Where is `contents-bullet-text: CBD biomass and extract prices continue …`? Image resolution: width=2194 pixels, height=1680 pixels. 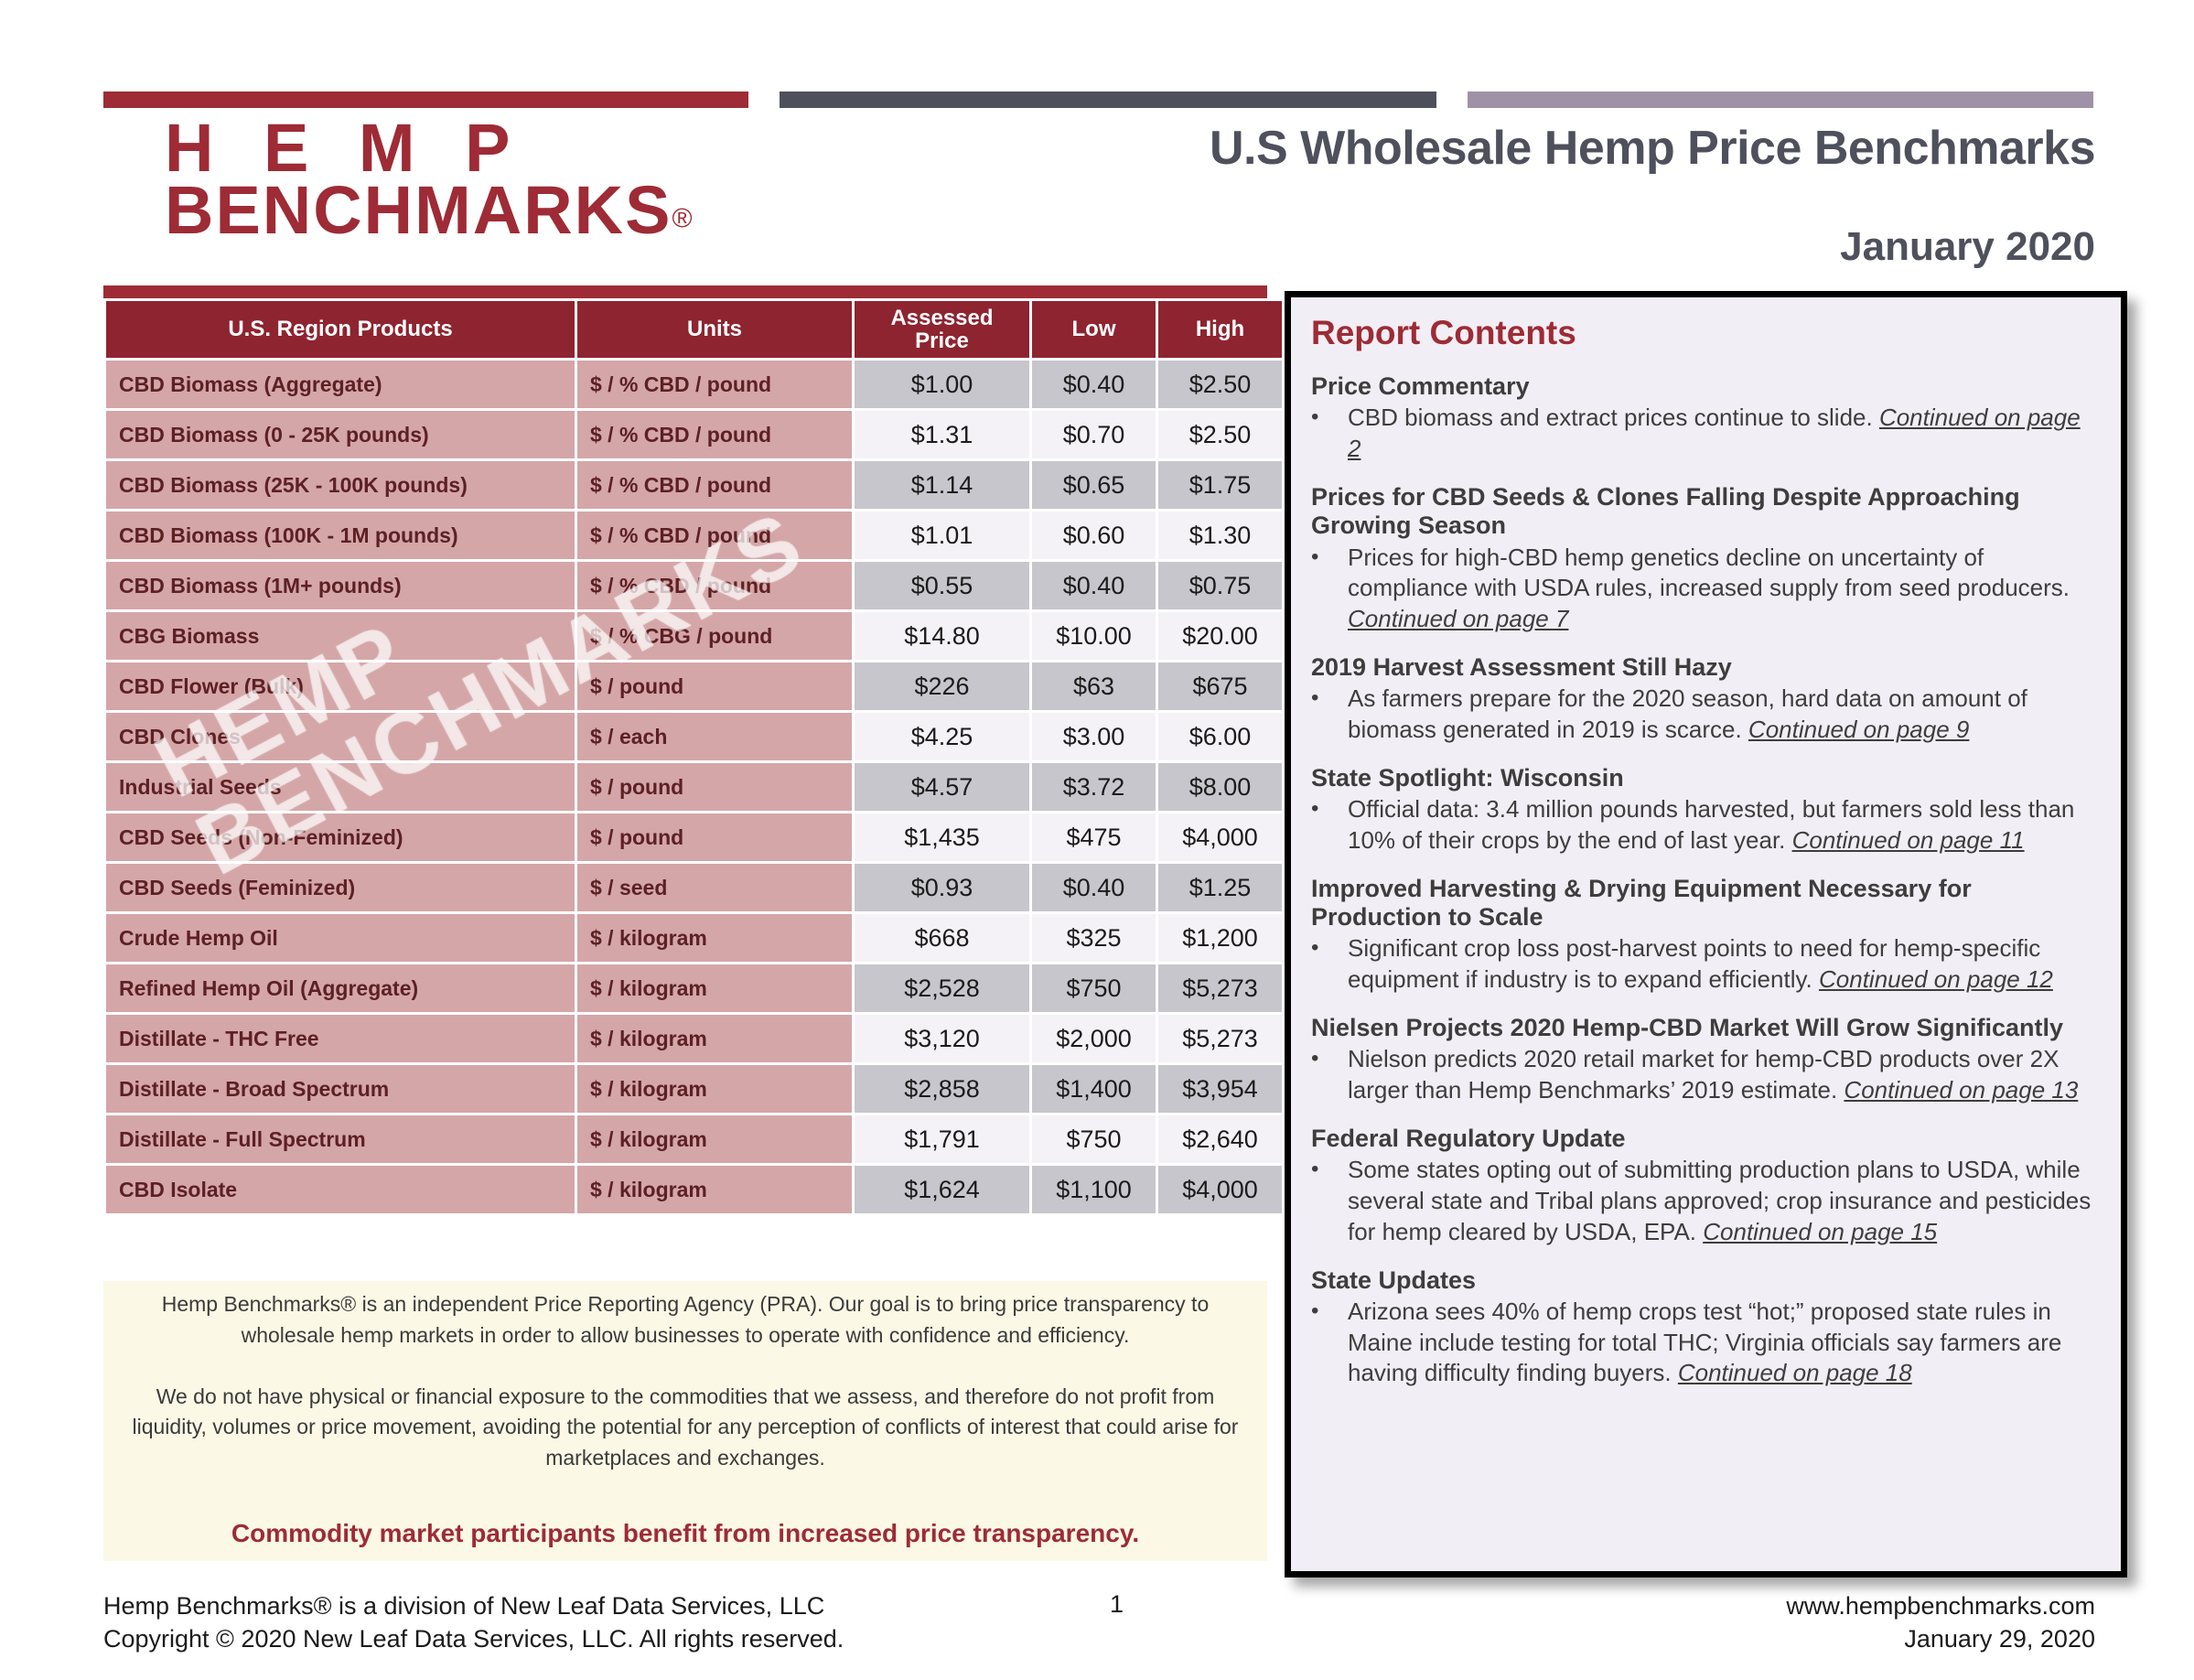
contents-bullet-text: CBD biomass and extract prices continue … is located at coordinates (1715, 433).